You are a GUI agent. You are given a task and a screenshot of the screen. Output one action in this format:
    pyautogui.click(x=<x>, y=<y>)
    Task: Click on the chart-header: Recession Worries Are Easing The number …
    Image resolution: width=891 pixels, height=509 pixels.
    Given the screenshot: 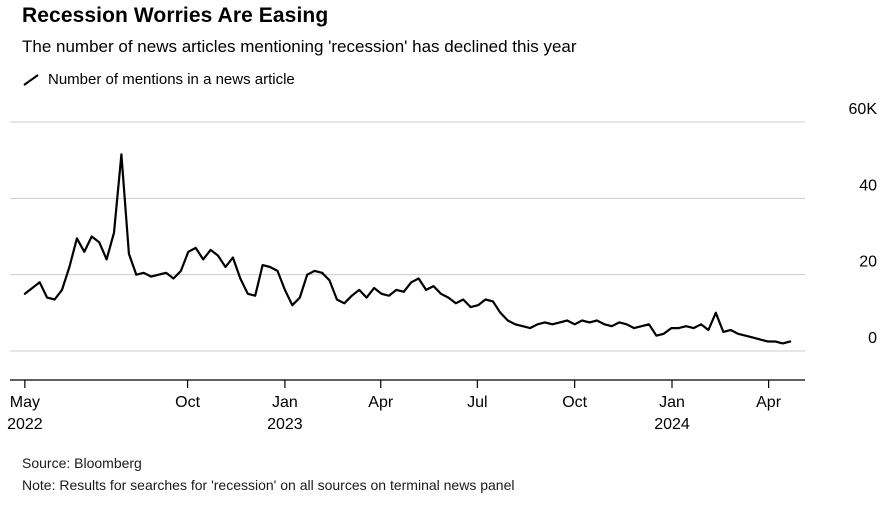 What is the action you would take?
    pyautogui.click(x=445, y=28)
    